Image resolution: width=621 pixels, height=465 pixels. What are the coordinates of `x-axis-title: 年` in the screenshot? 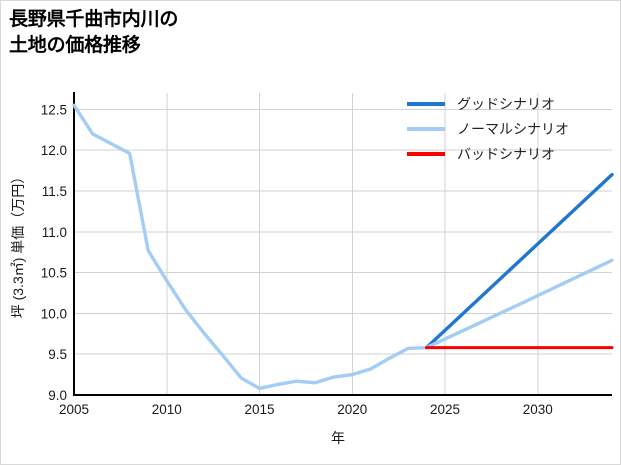 It's located at (338, 438).